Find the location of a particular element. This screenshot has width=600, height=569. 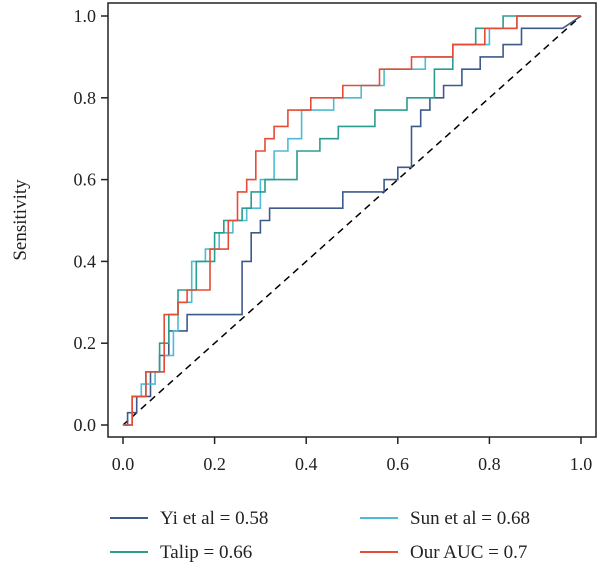

y-tick-label: 0.4 is located at coordinates (85, 261).